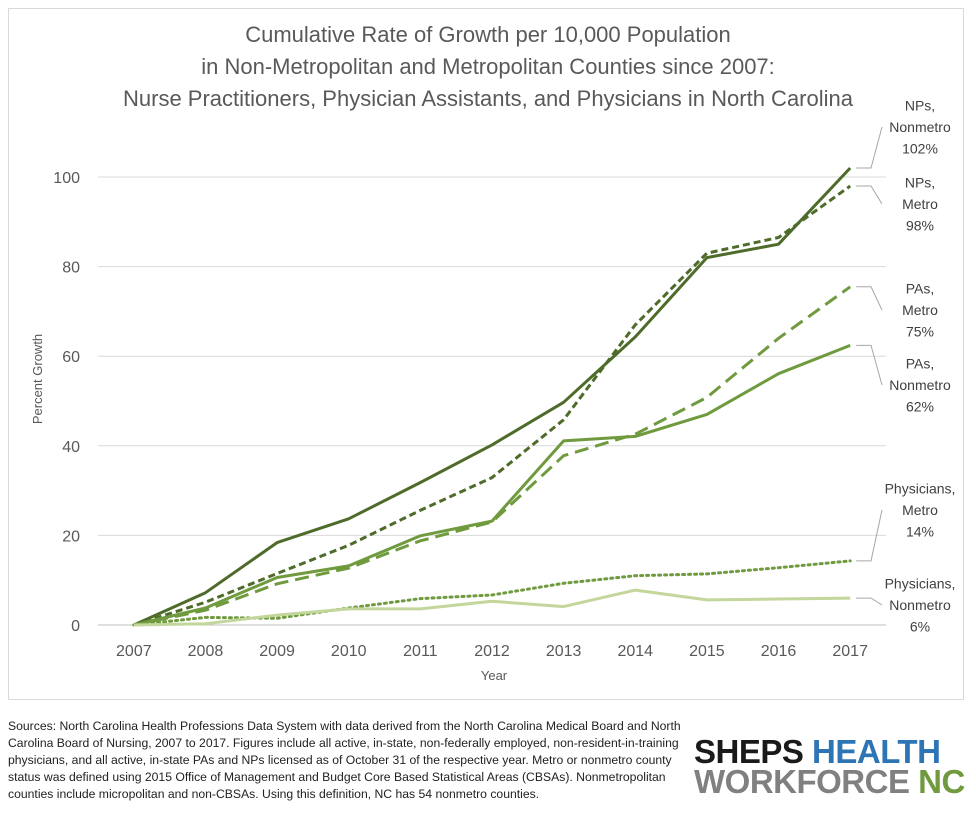 The height and width of the screenshot is (830, 976). What do you see at coordinates (492, 651) in the screenshot?
I see `x-tick-label: 2012` at bounding box center [492, 651].